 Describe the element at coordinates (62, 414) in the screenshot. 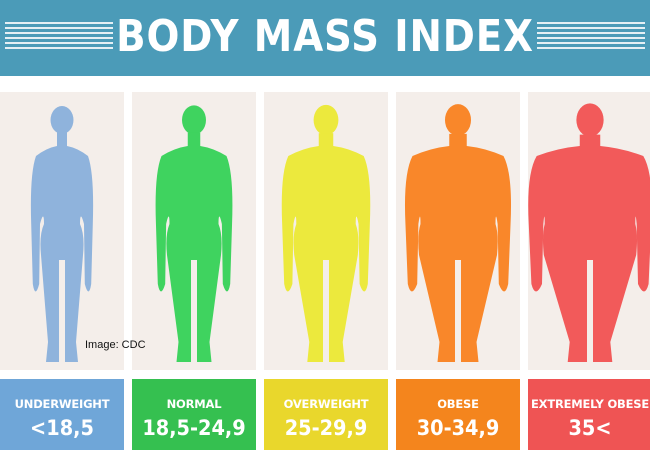

I see `category-label-slim: UNDERWEIGHT <18,5` at that location.